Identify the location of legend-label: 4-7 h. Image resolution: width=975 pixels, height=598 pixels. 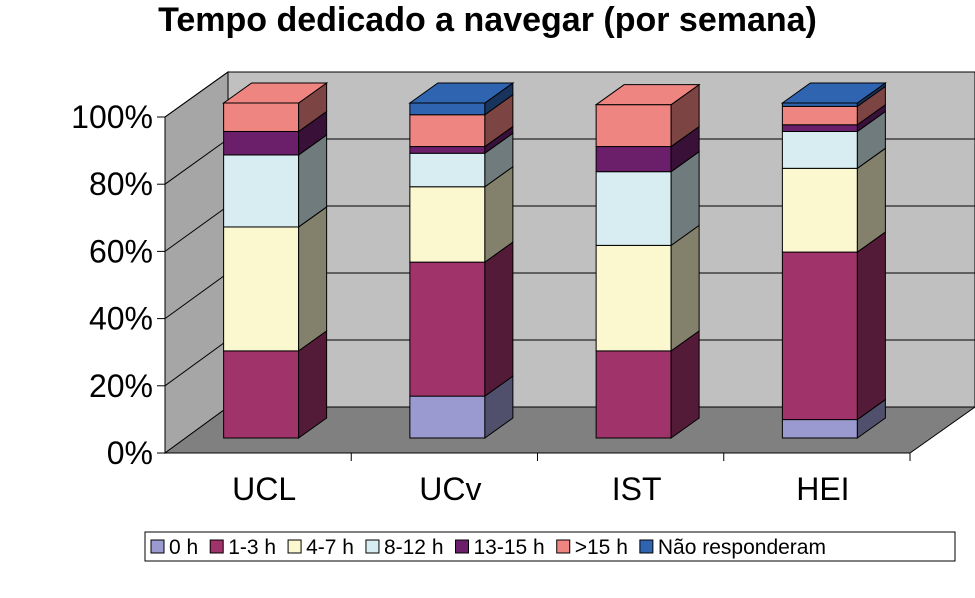
(330, 547).